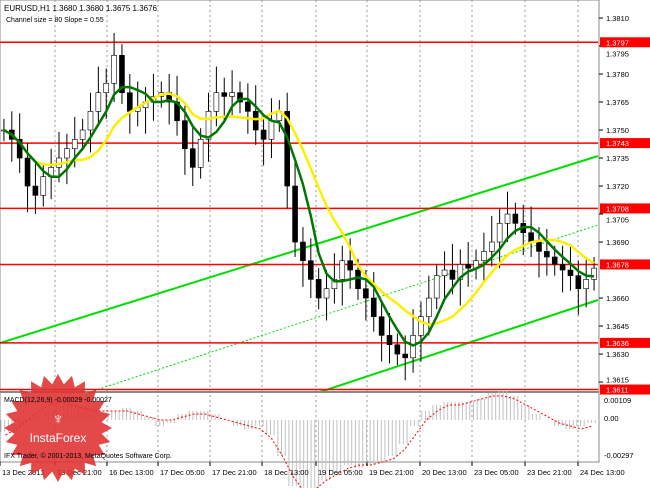 The width and height of the screenshot is (650, 488). Describe the element at coordinates (444, 472) in the screenshot. I see `x-tick-label: 20 Dec 13:00` at that location.